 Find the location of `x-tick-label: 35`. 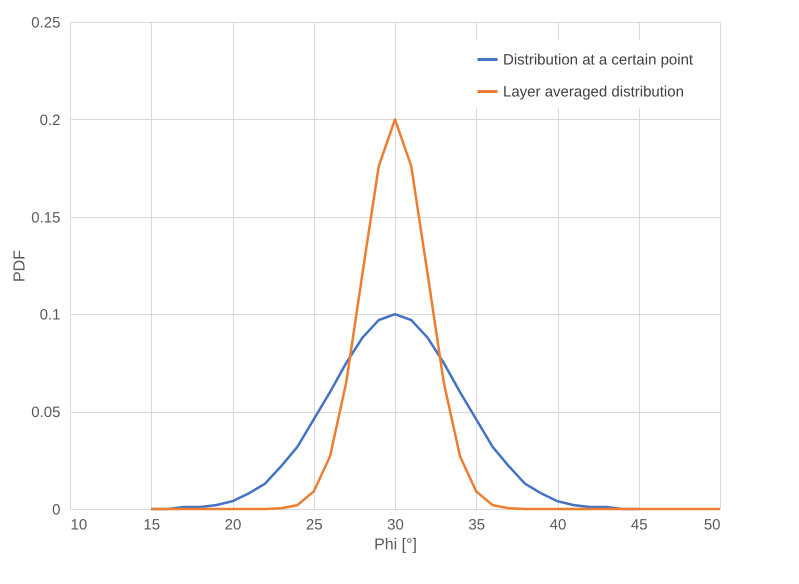

x-tick-label: 35 is located at coordinates (477, 525).